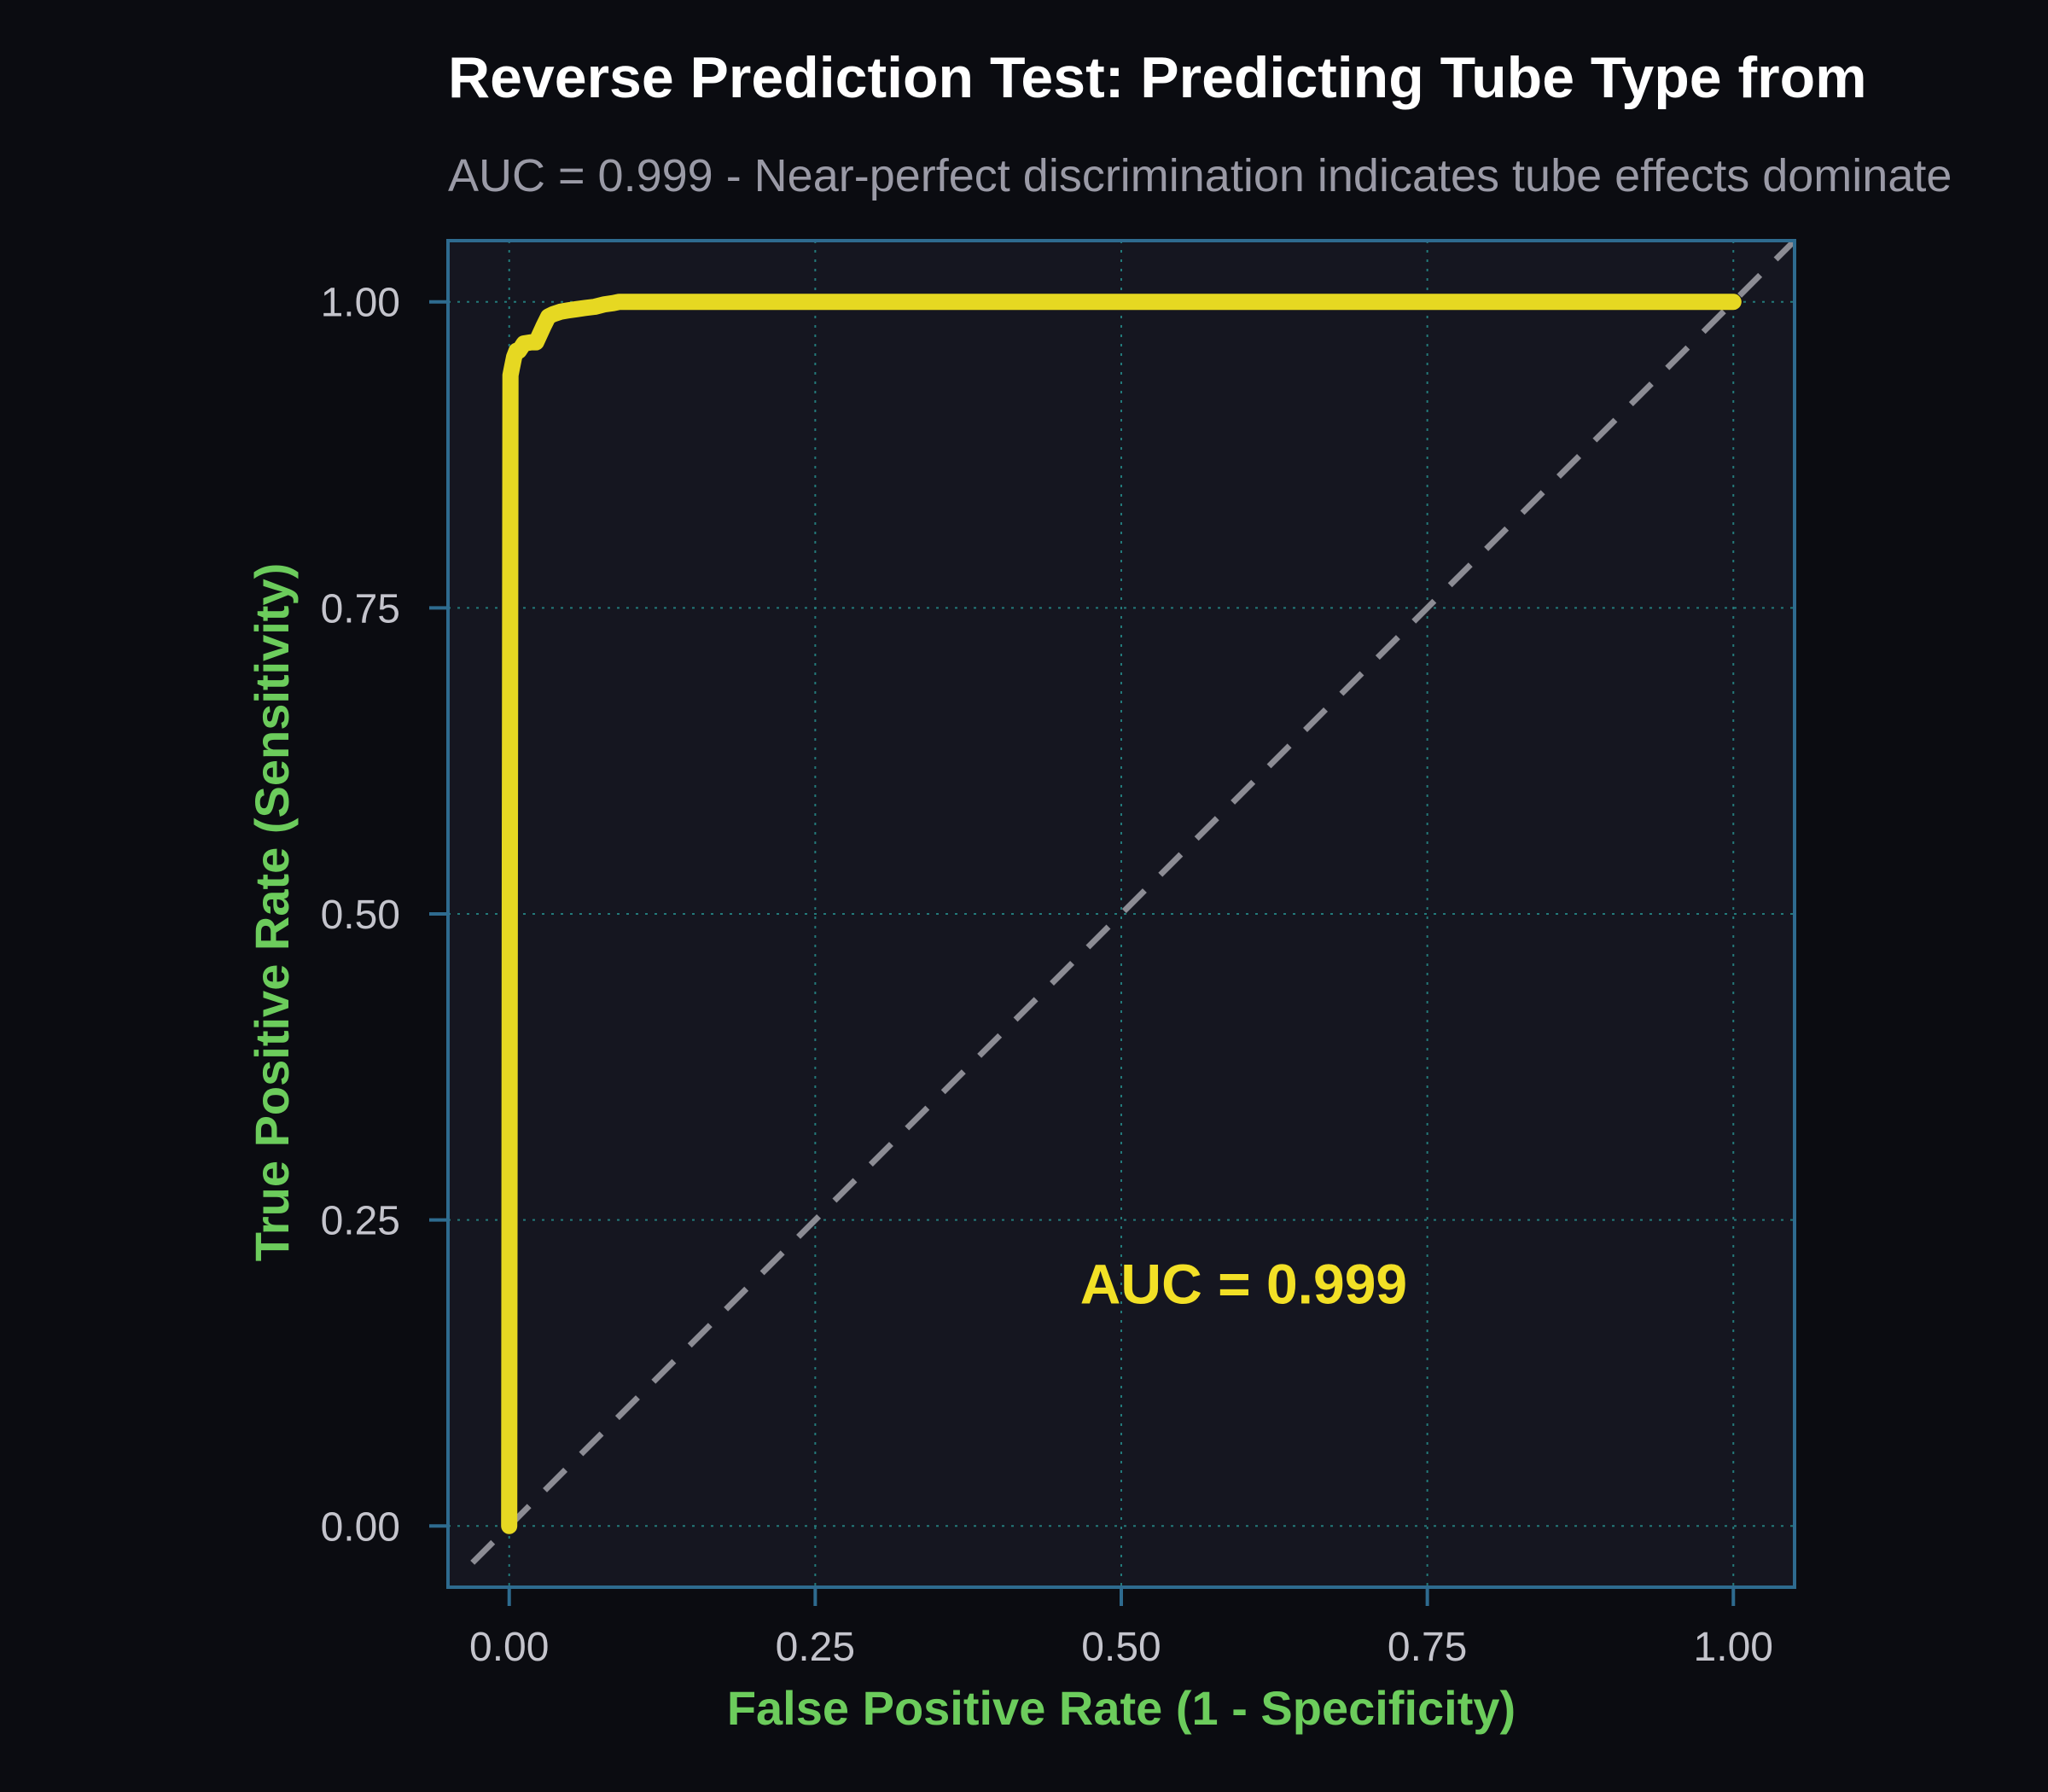 The width and height of the screenshot is (2048, 1792). Describe the element at coordinates (1121, 1647) in the screenshot. I see `x-tick-label-2: 0.50` at that location.